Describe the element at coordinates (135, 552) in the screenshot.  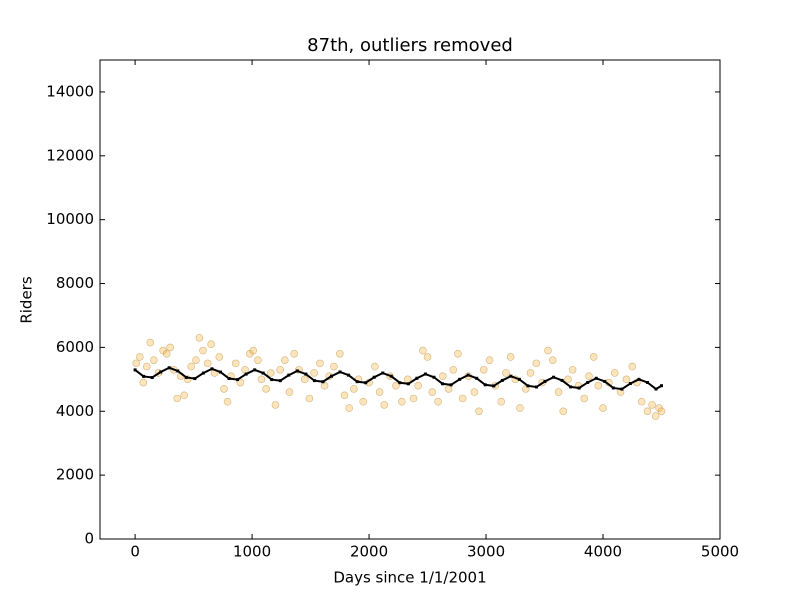
I see `x-tick-label: 0` at that location.